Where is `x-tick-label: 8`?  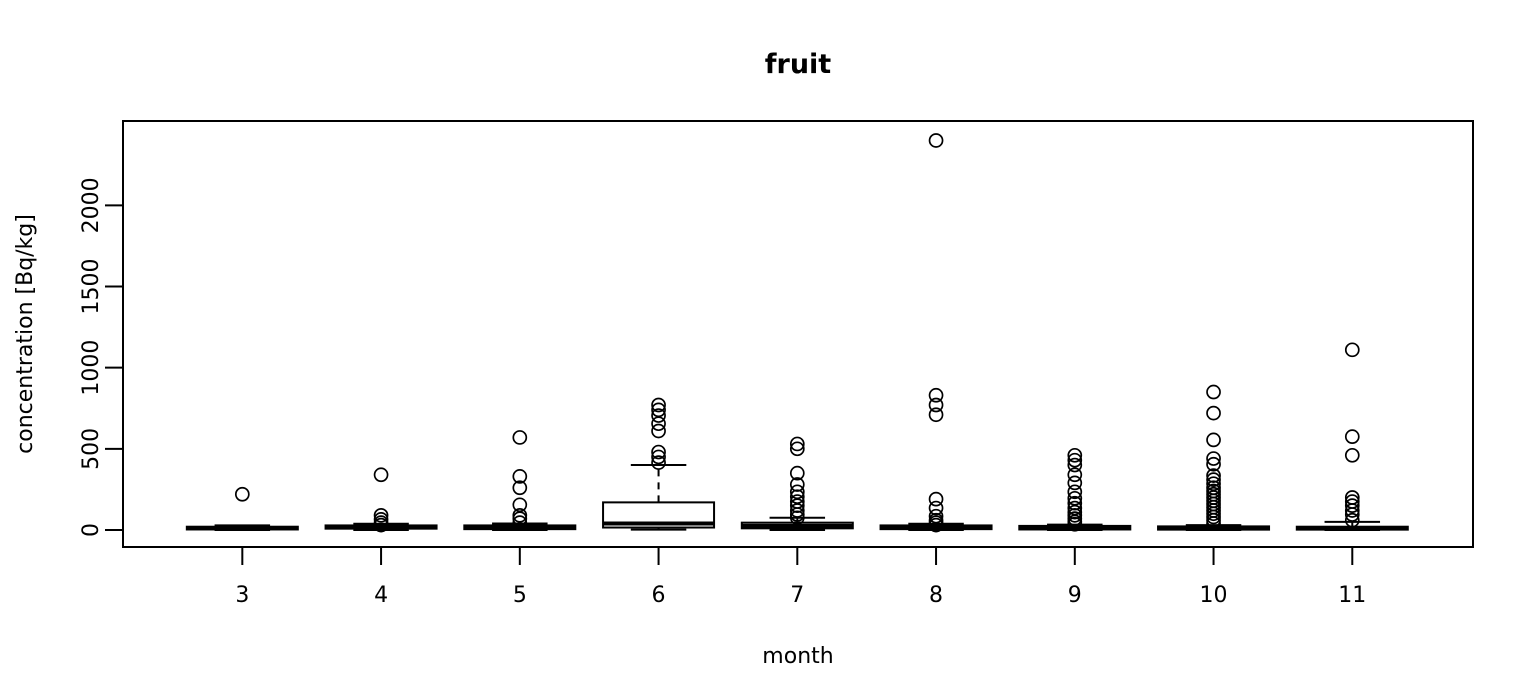 x-tick-label: 8 is located at coordinates (936, 595).